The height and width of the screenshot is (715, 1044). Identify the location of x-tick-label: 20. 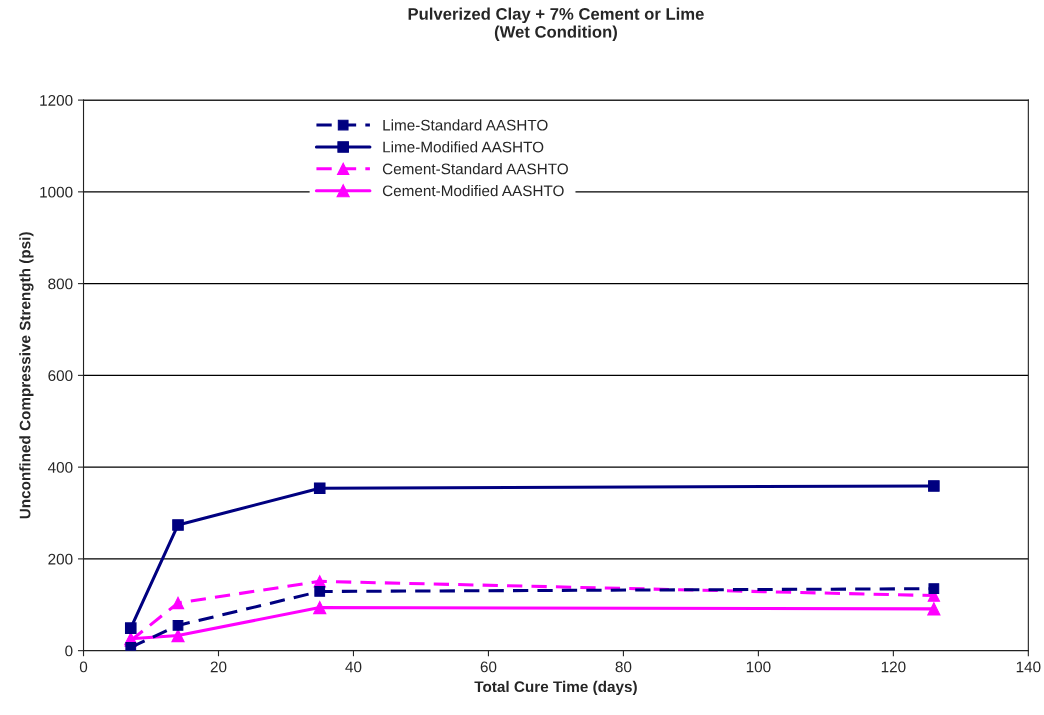
(218, 667).